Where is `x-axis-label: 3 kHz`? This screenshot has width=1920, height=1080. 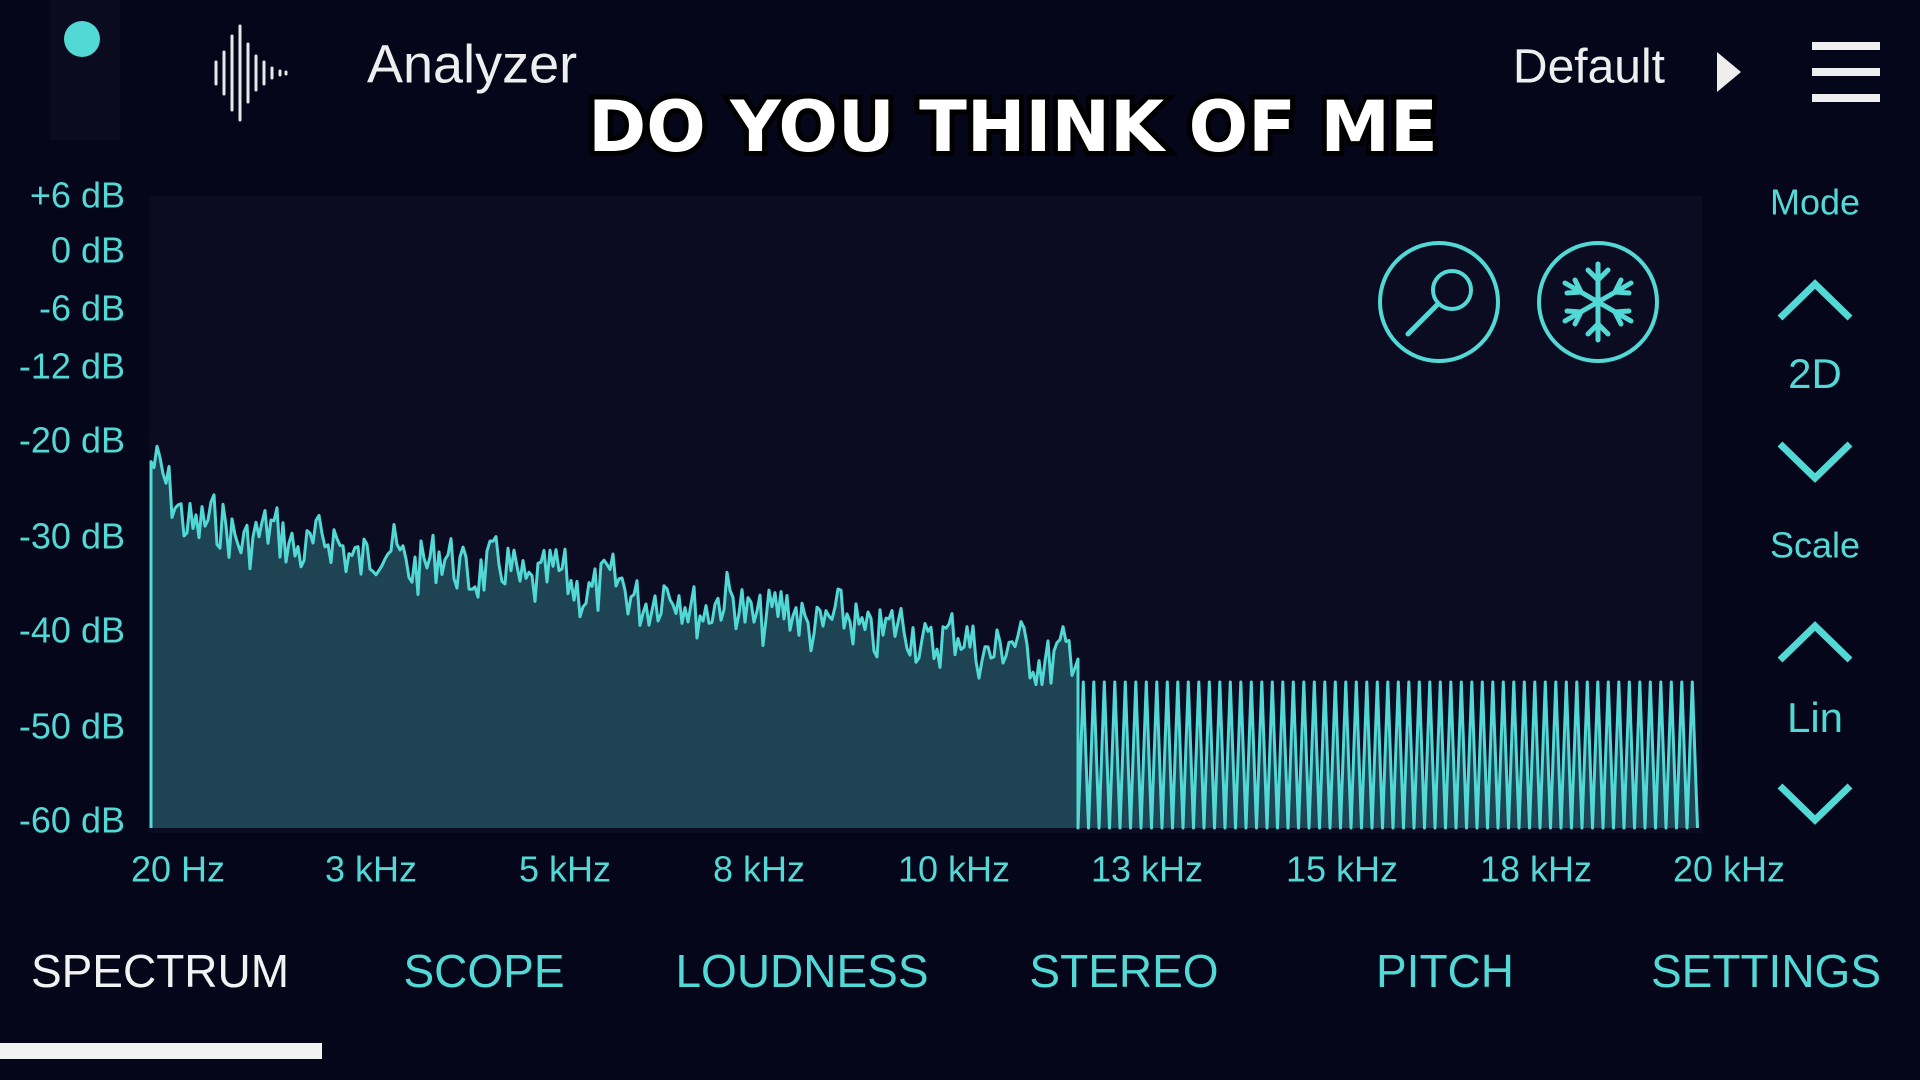
x-axis-label: 3 kHz is located at coordinates (371, 869).